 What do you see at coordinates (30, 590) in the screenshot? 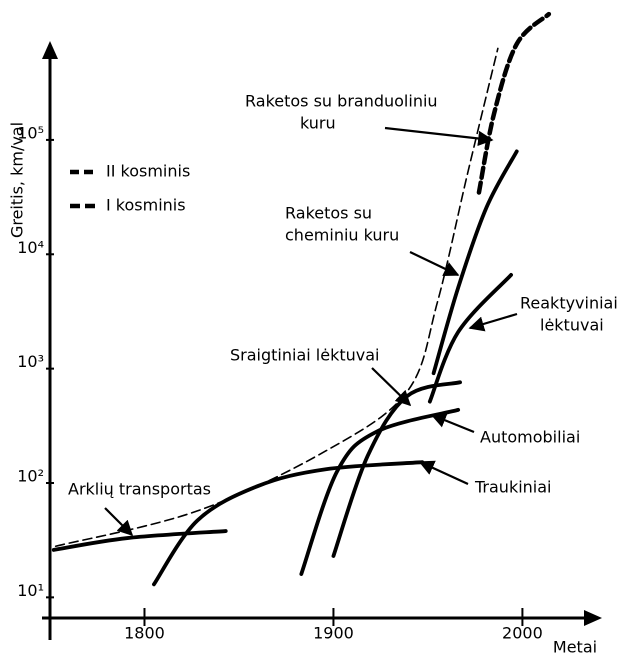
I see `y-tick-label: 10¹` at bounding box center [30, 590].